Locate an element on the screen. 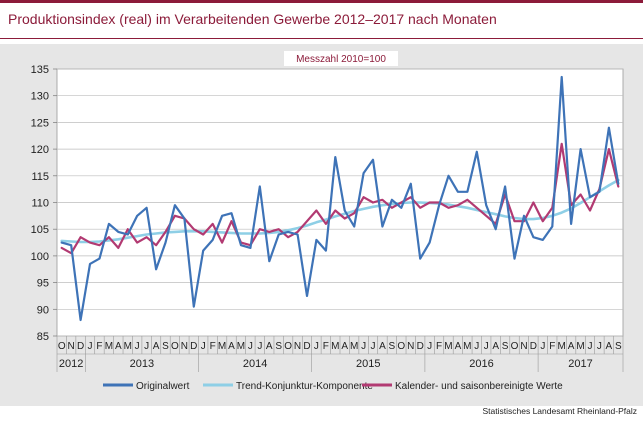 The height and width of the screenshot is (422, 643). y-tick-label: 130 is located at coordinates (40, 97).